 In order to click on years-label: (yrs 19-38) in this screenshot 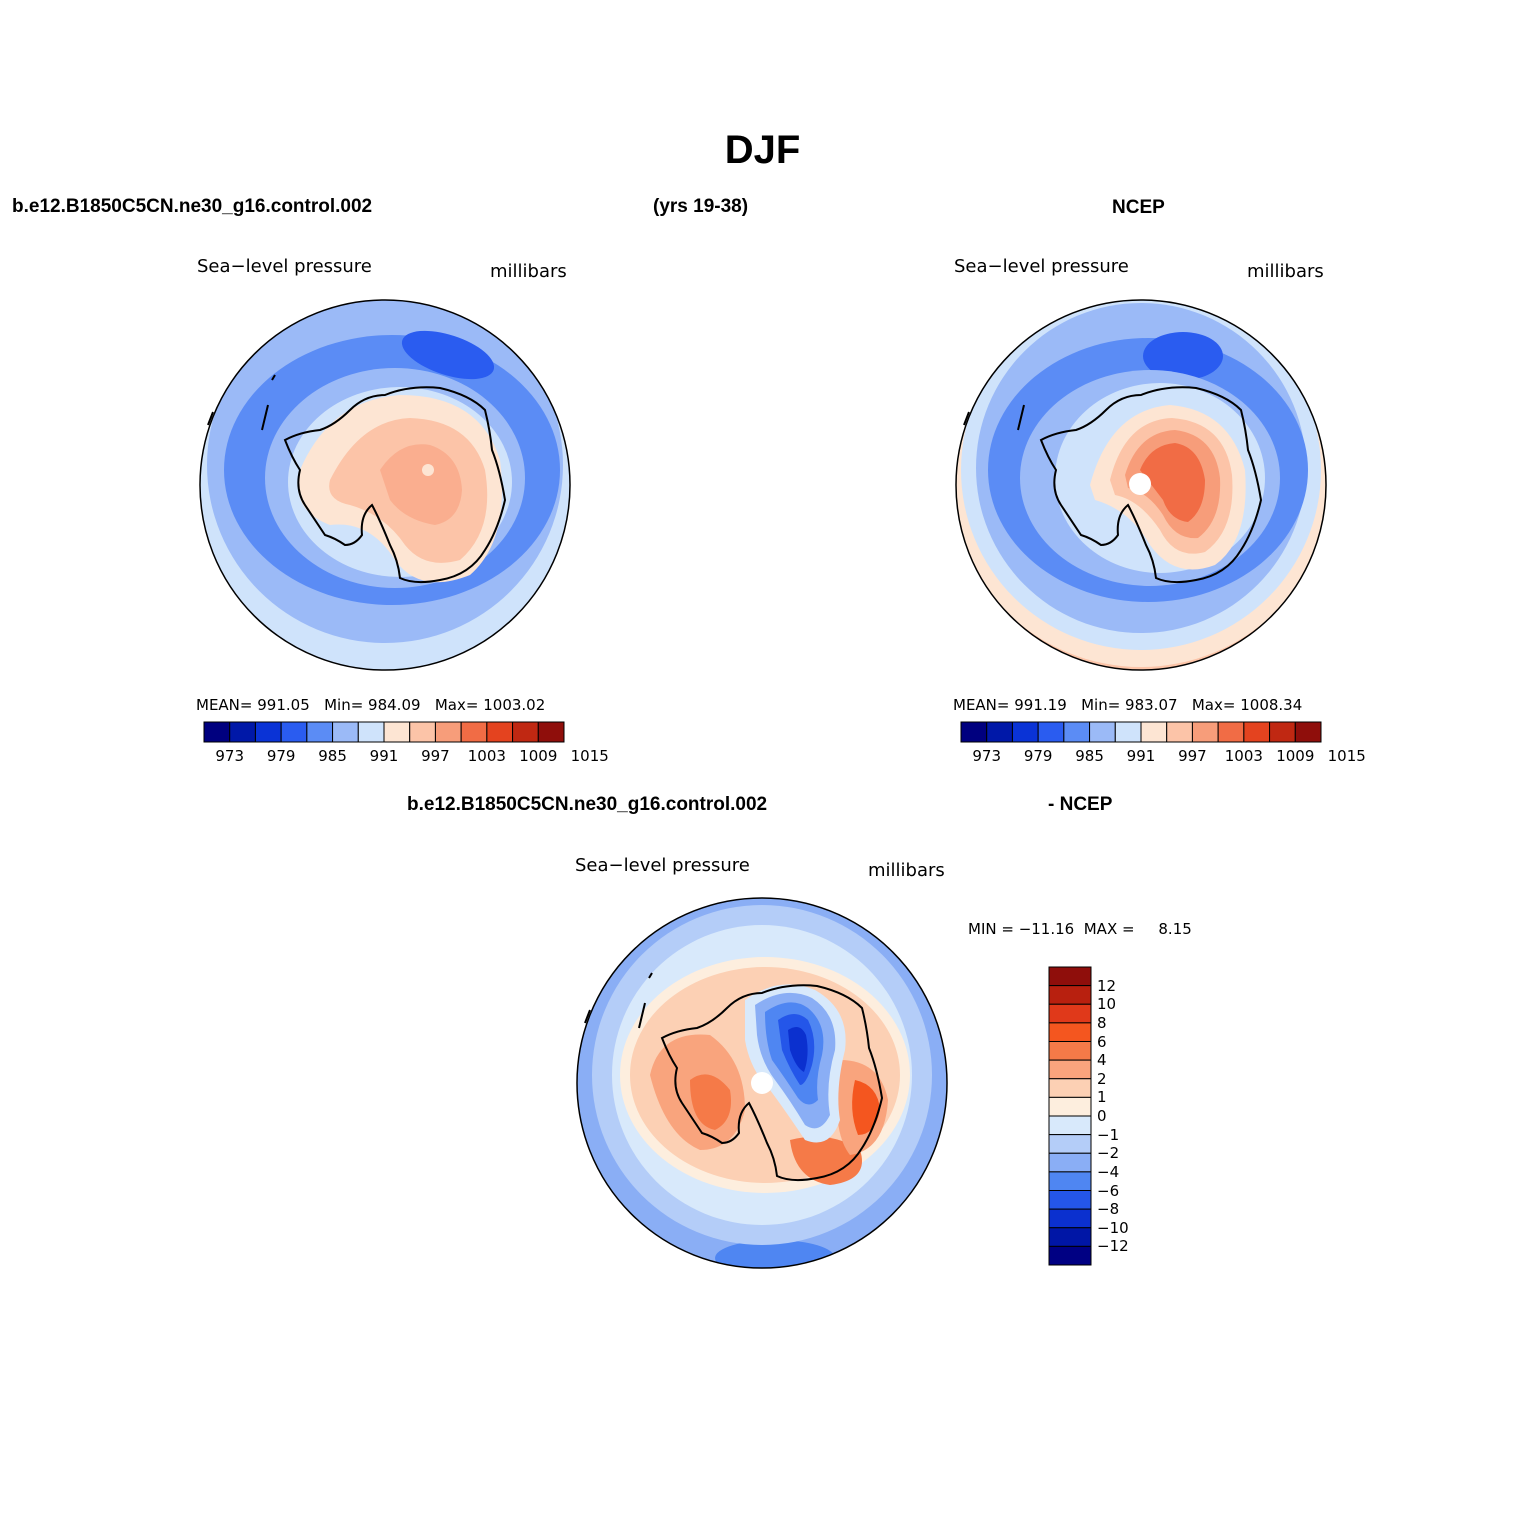, I will do `click(701, 206)`.